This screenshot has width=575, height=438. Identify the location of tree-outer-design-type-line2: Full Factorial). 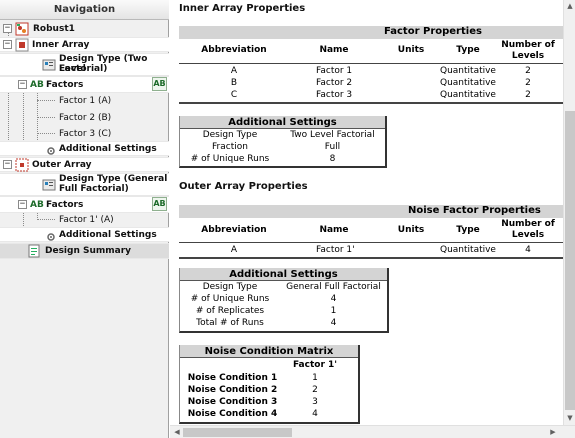
(94, 189).